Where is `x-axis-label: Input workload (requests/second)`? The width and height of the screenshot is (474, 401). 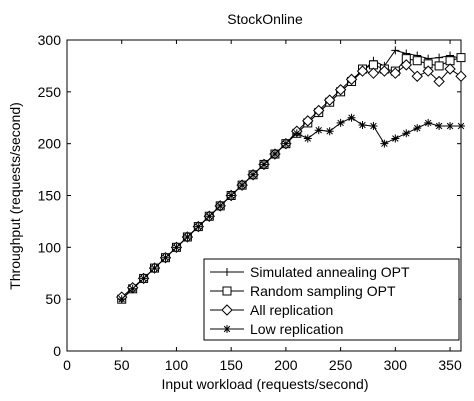 x-axis-label: Input workload (requests/second) is located at coordinates (265, 384).